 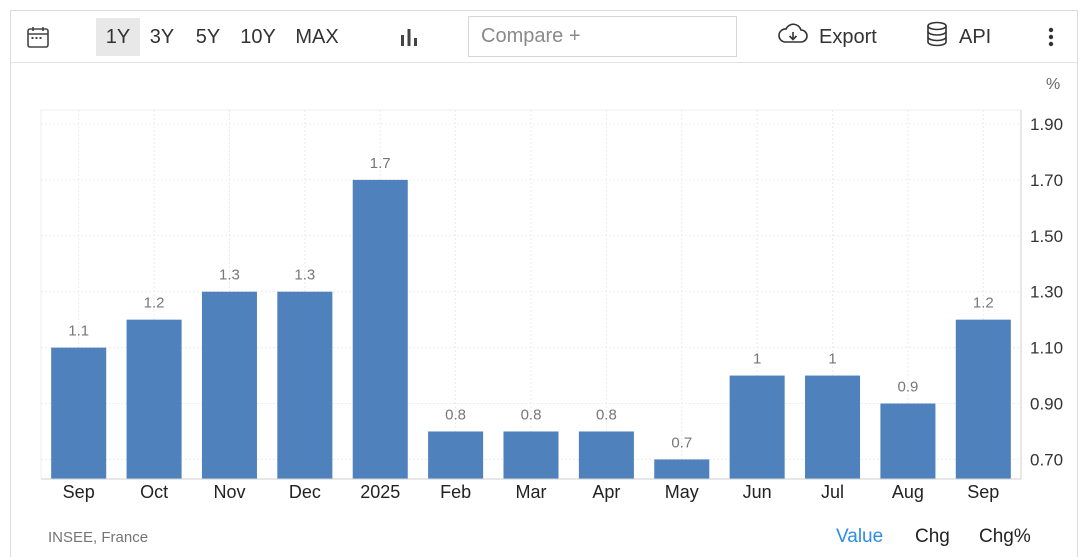 I want to click on range-1y-button: 1Y, so click(x=118, y=37).